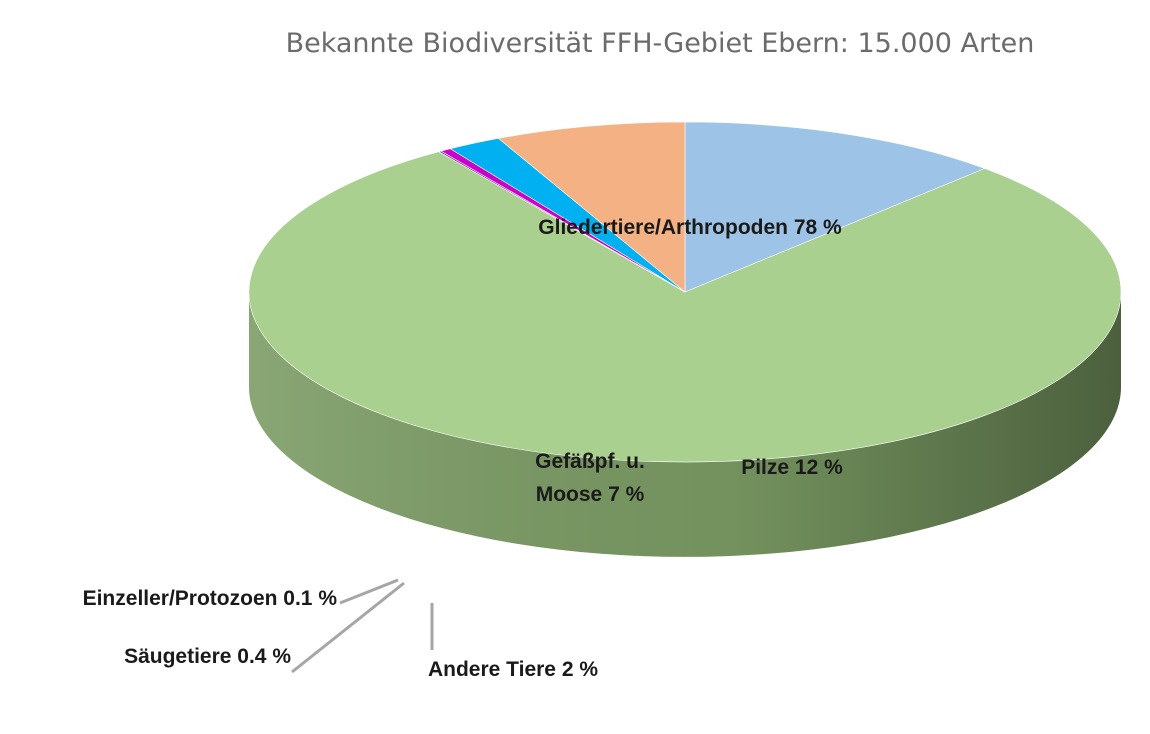 Image resolution: width=1150 pixels, height=734 pixels. What do you see at coordinates (792, 467) in the screenshot?
I see `data-label-pilze: Pilze 12 %` at bounding box center [792, 467].